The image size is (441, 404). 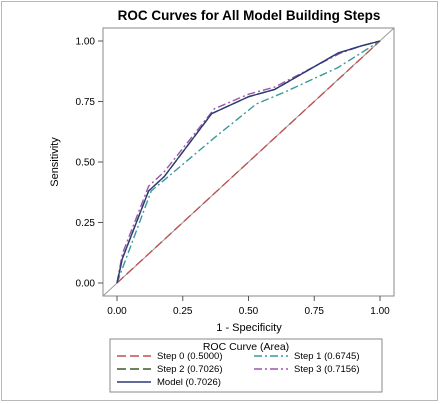 I want to click on chart-title: ROC Curves for All Model Building Steps, so click(x=249, y=15).